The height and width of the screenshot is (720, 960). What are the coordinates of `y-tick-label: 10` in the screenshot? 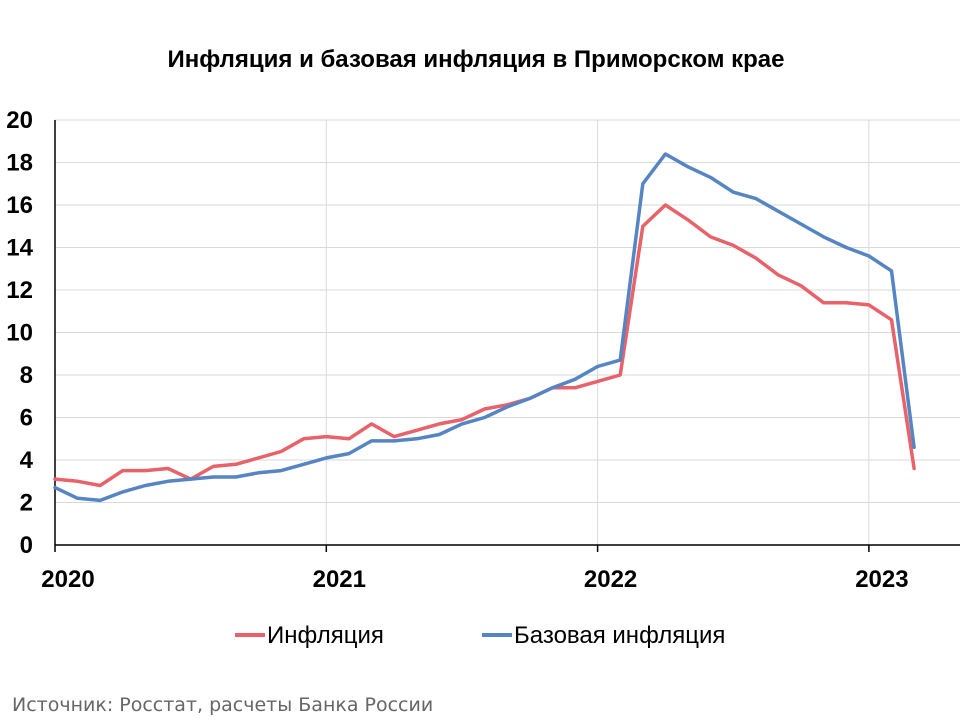 It's located at (19, 333).